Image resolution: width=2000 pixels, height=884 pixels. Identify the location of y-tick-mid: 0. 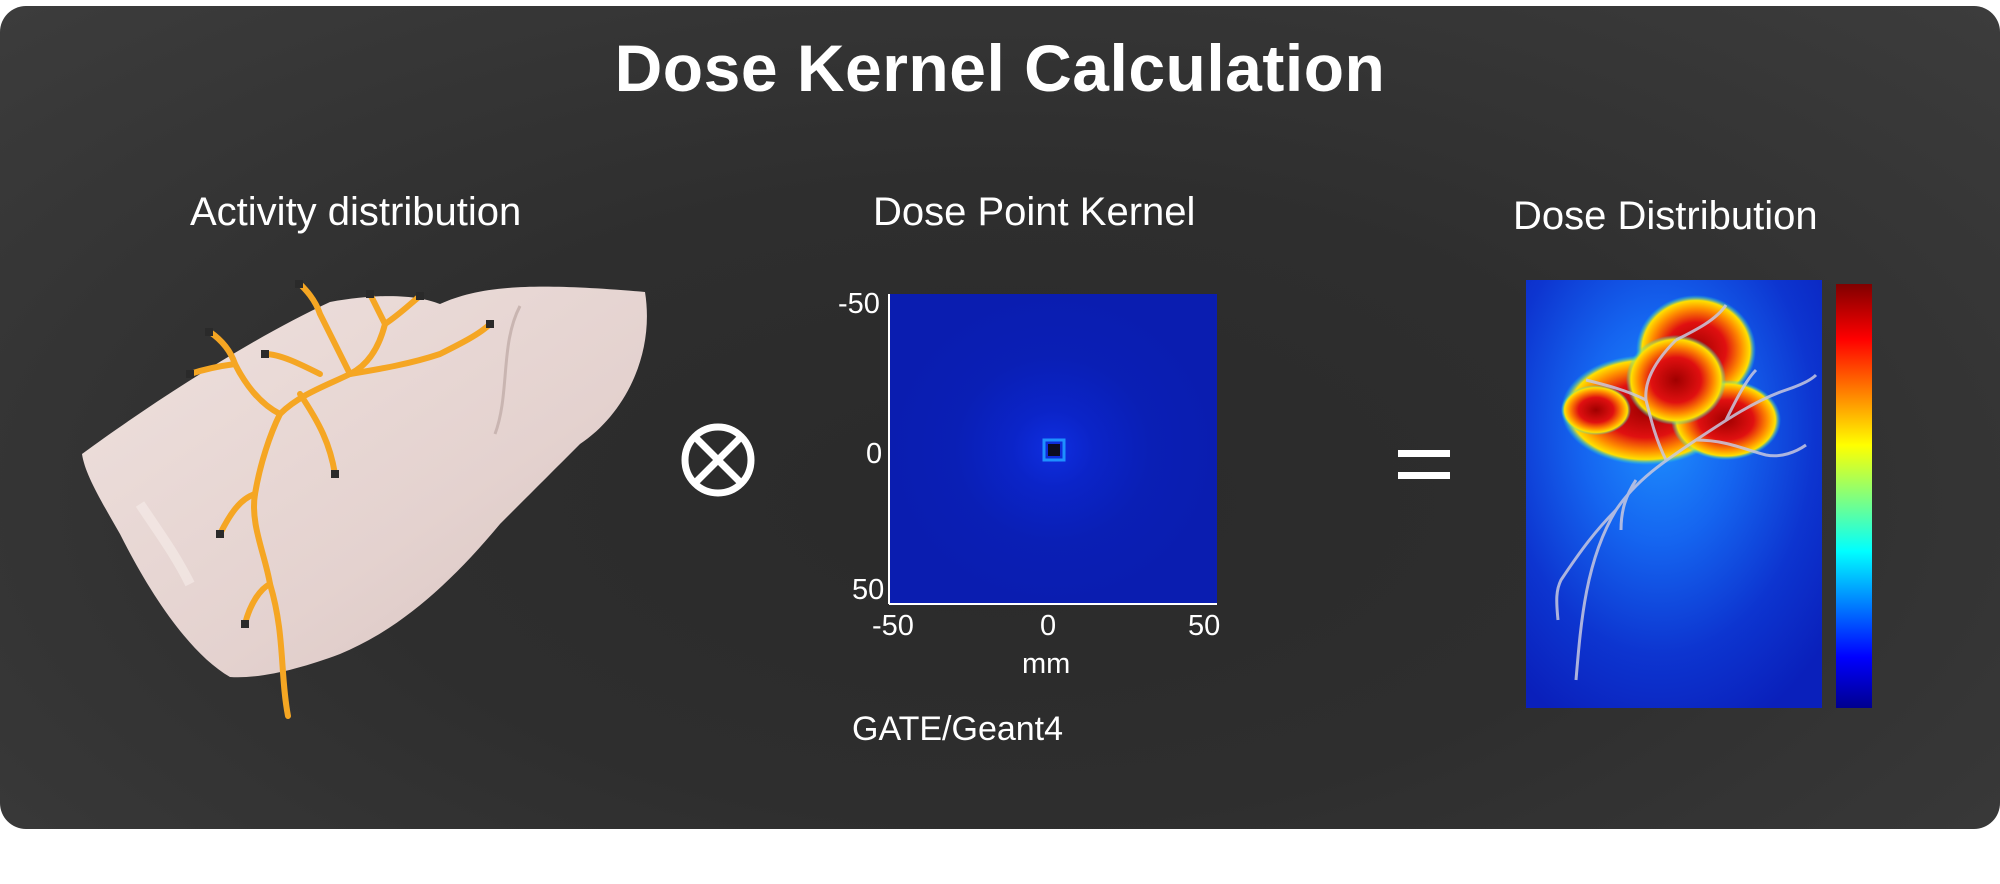
(874, 454).